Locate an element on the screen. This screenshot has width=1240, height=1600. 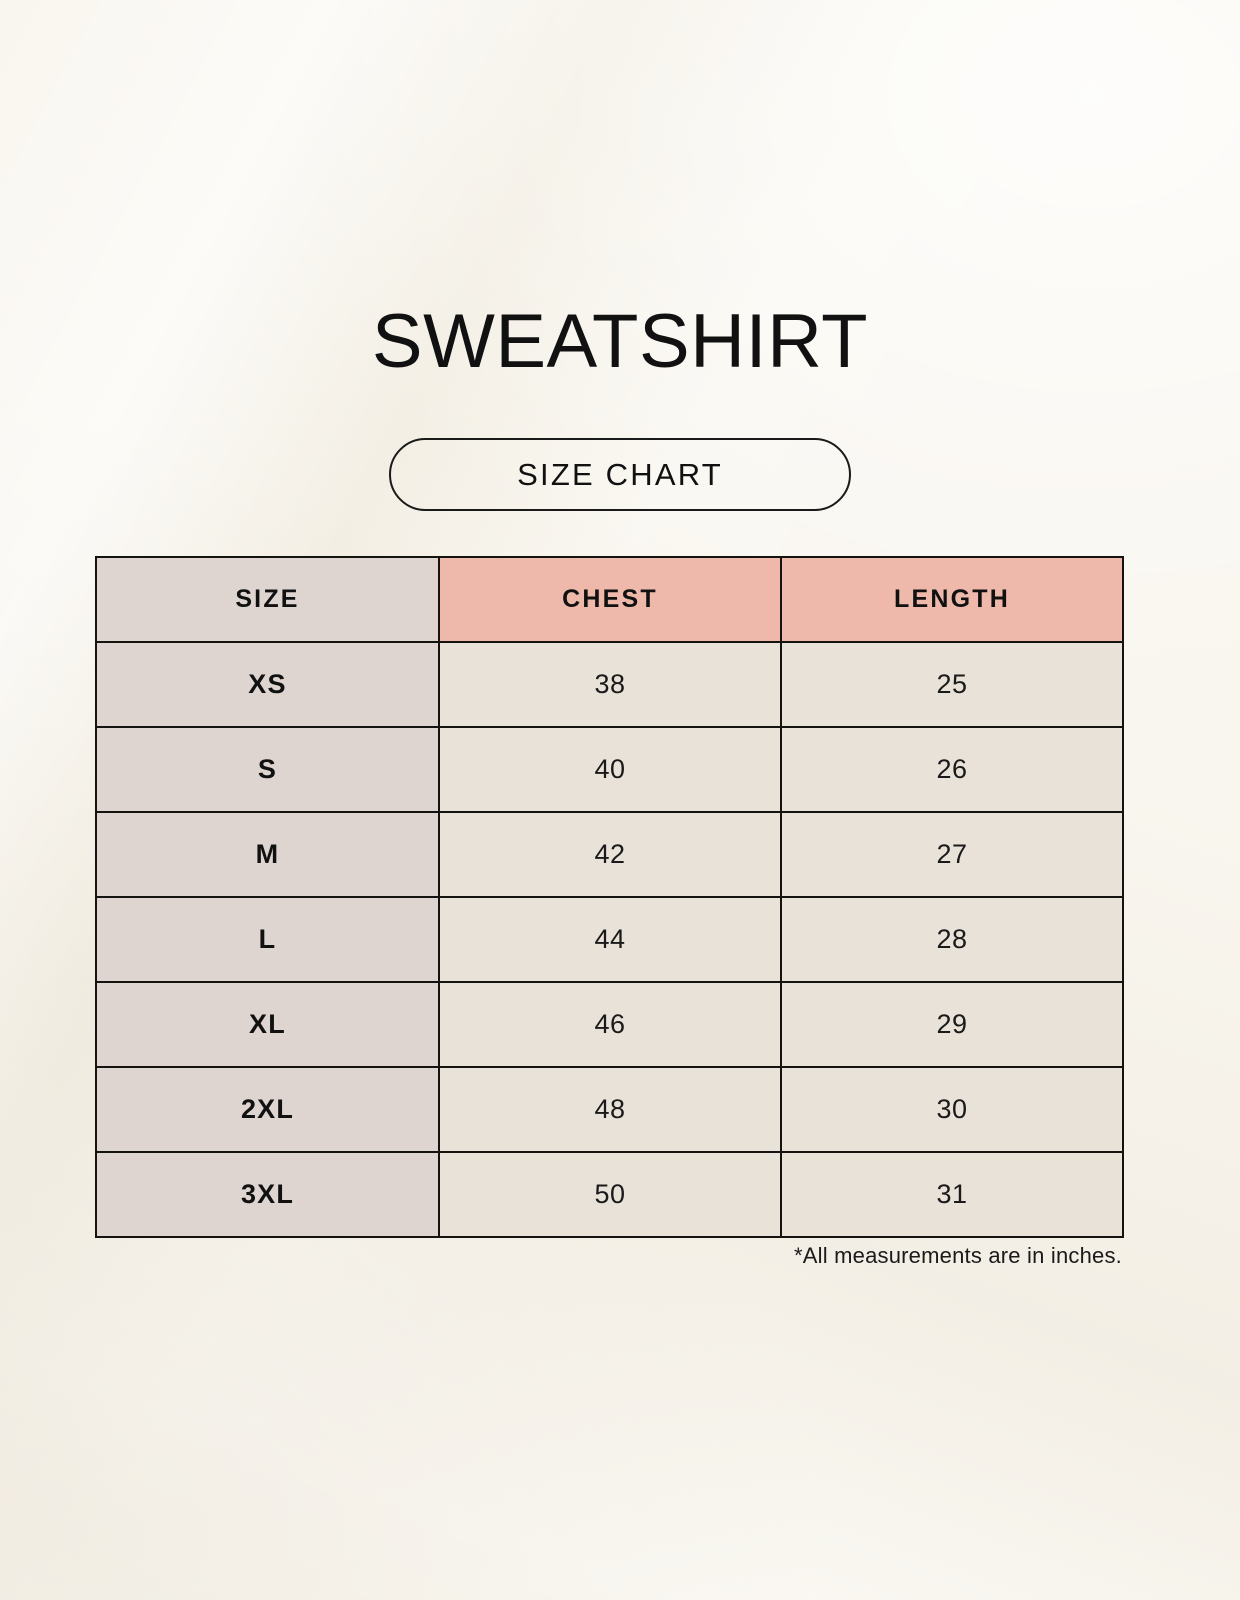
cell-length: 25 is located at coordinates (952, 684).